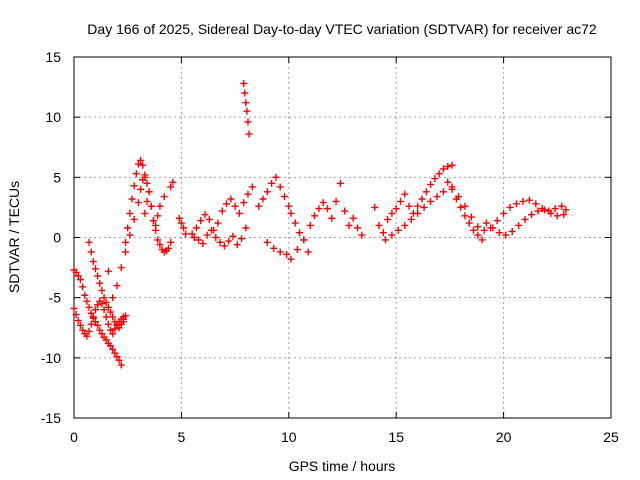 This screenshot has height=480, width=640. I want to click on y-tick-label: 15, so click(53, 57).